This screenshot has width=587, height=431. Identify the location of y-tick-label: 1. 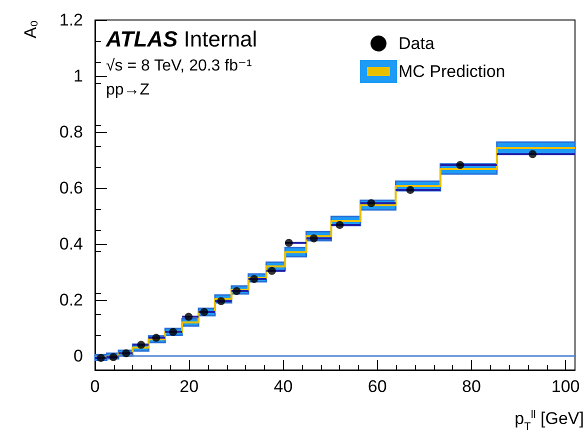
(78, 76).